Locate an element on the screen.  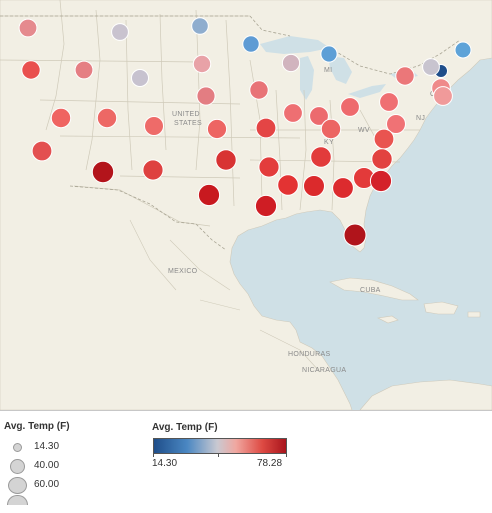
marker-tn is located at coordinates (269, 167).